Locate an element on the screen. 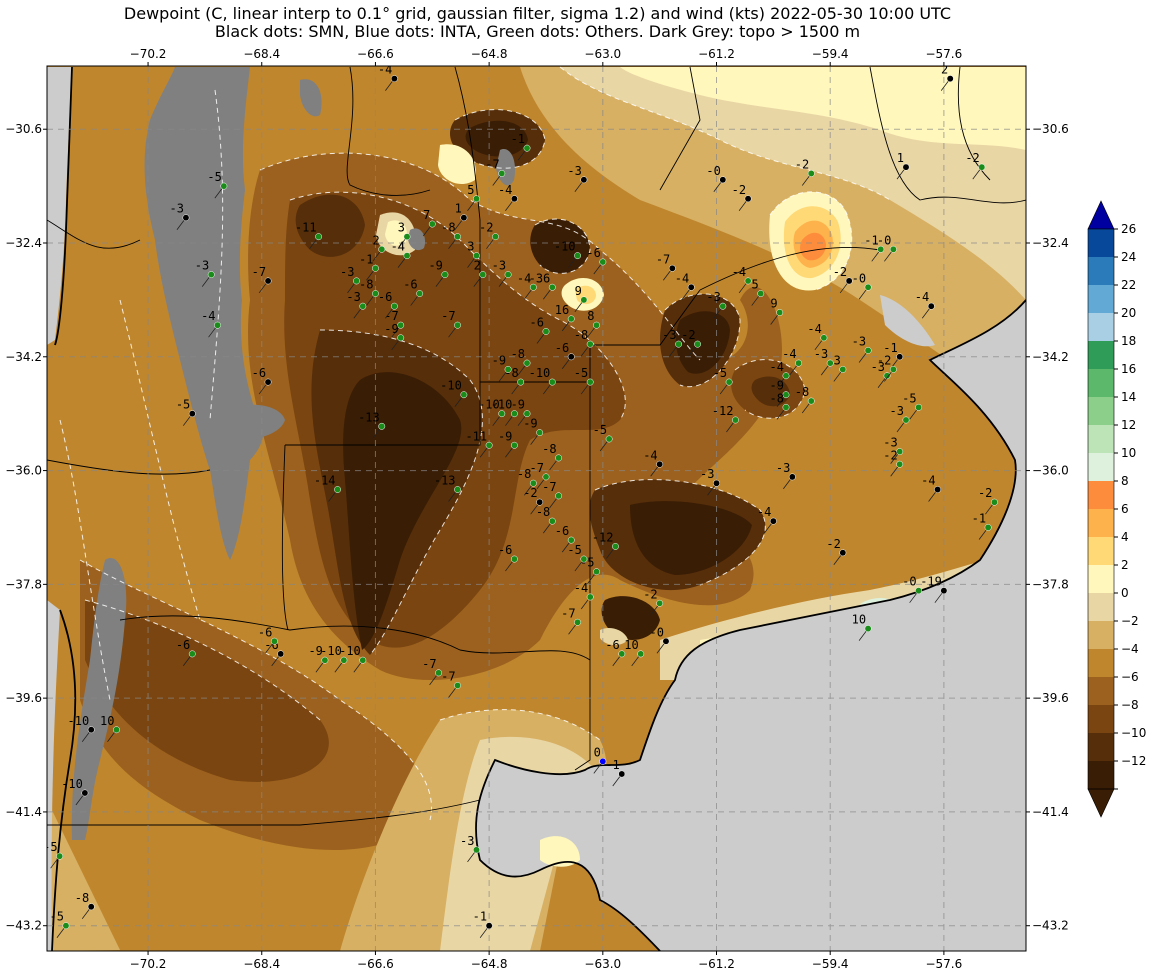 This screenshot has height=976, width=1150. station-smn: -10 is located at coordinates (81, 728).